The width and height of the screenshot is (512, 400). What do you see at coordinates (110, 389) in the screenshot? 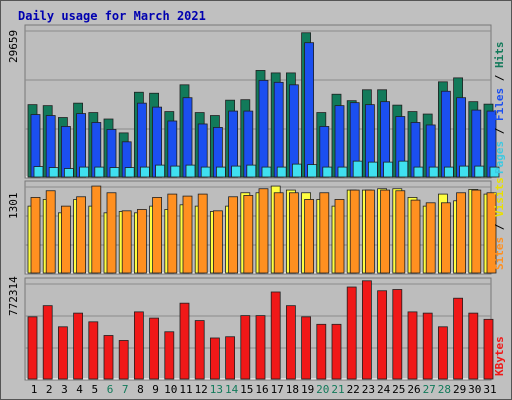
I see `x-tick-label-day-6: 6` at bounding box center [110, 389].